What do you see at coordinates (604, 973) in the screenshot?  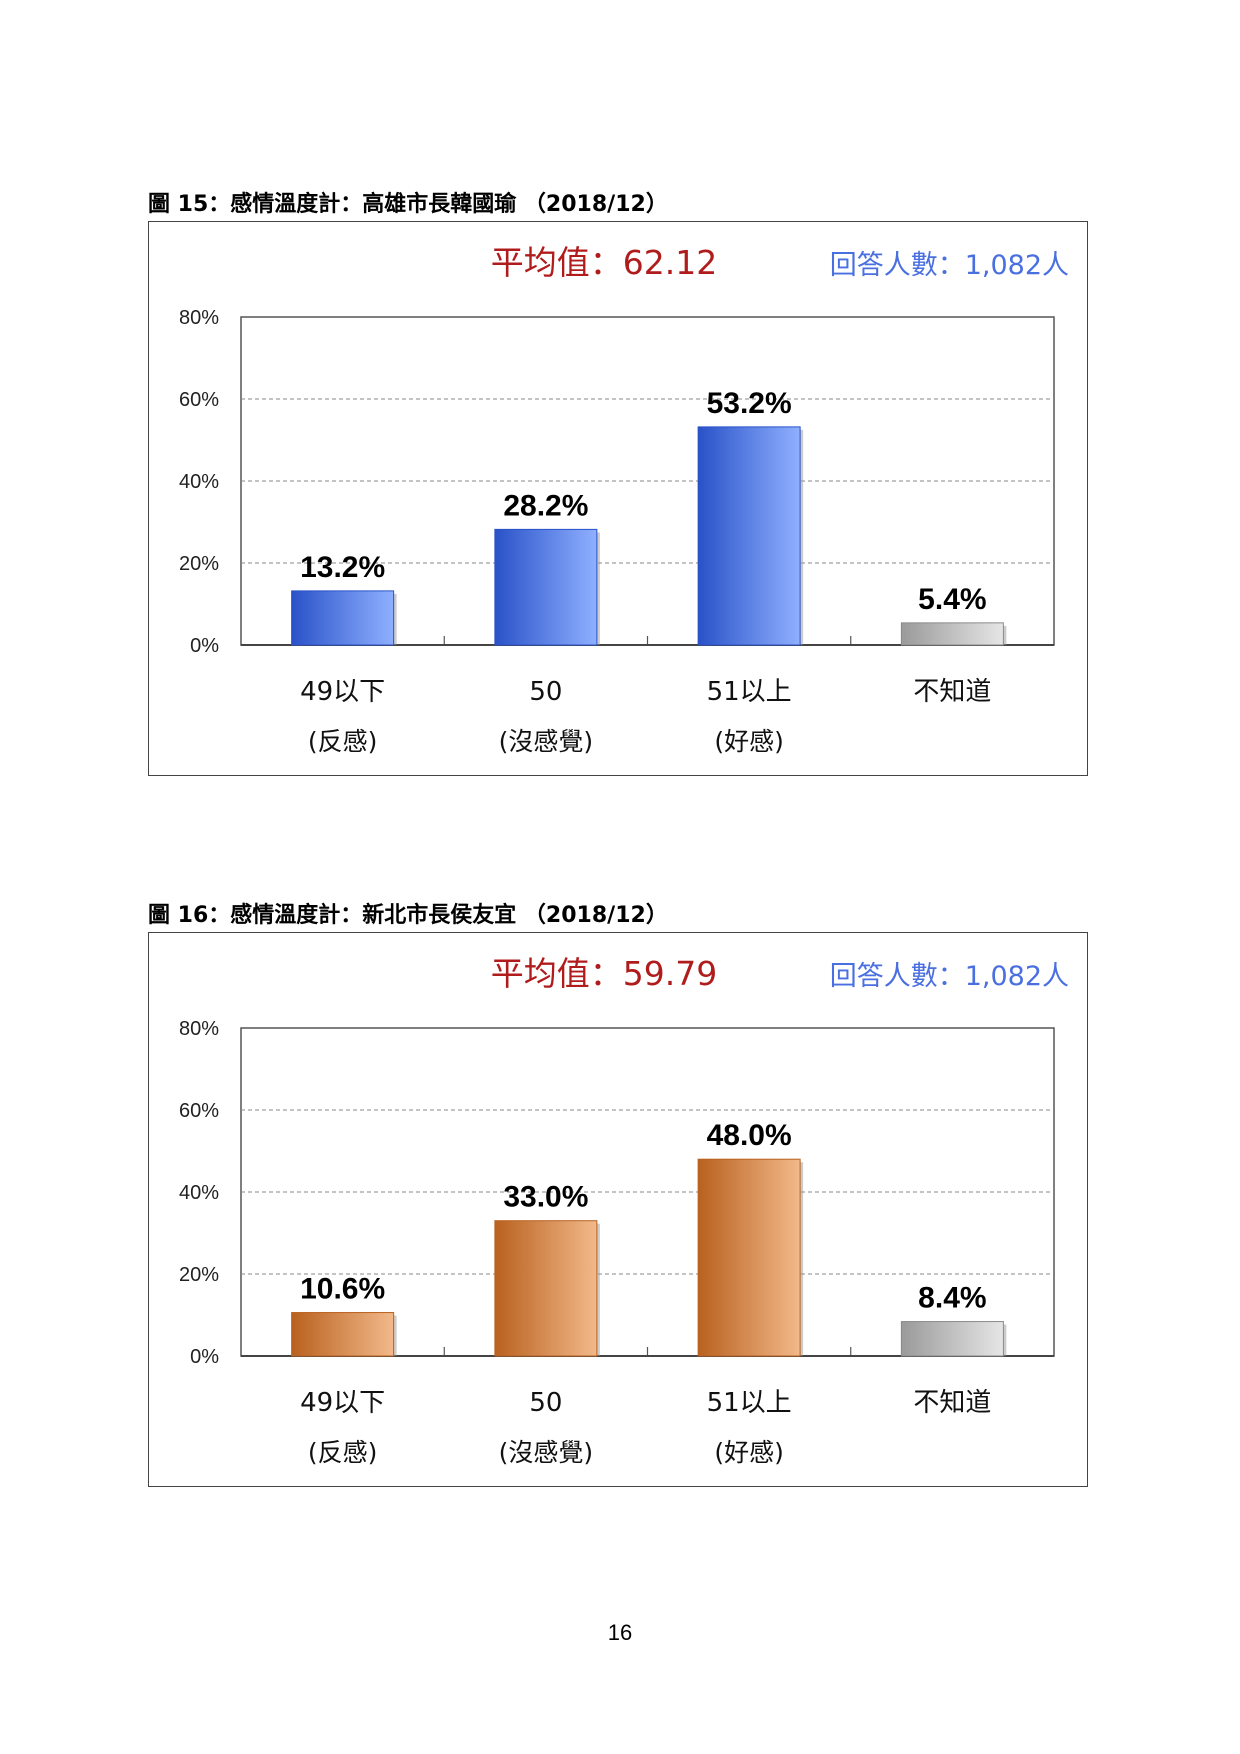 I see `average-label: 平均值：59.79` at bounding box center [604, 973].